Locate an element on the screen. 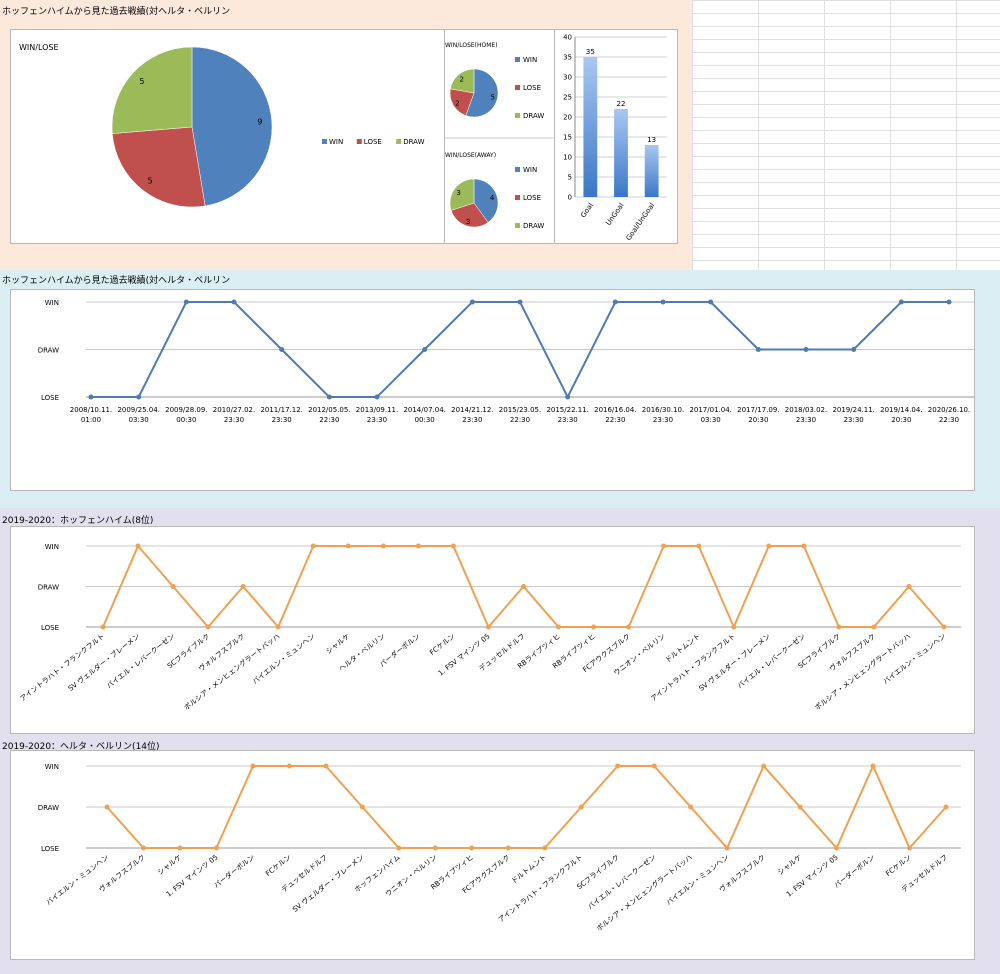  x-tick-label: Goal is located at coordinates (587, 211).